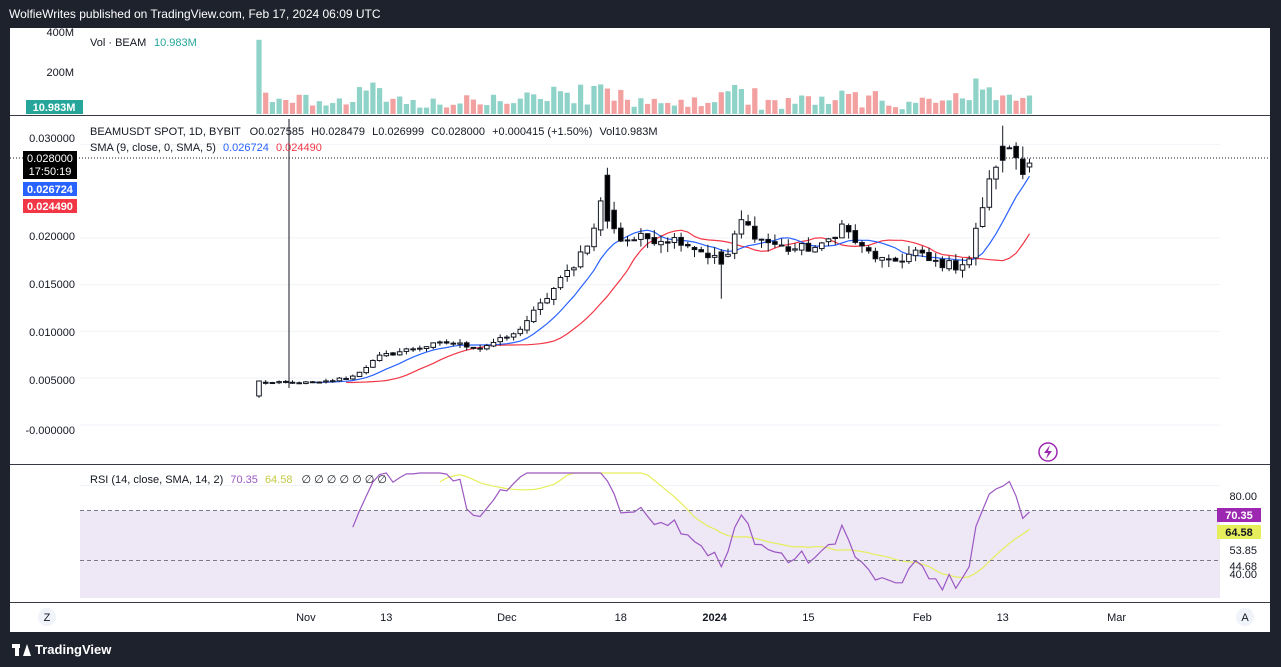 This screenshot has height=667, width=1281. Describe the element at coordinates (808, 618) in the screenshot. I see `time-axis-label: 15` at that location.